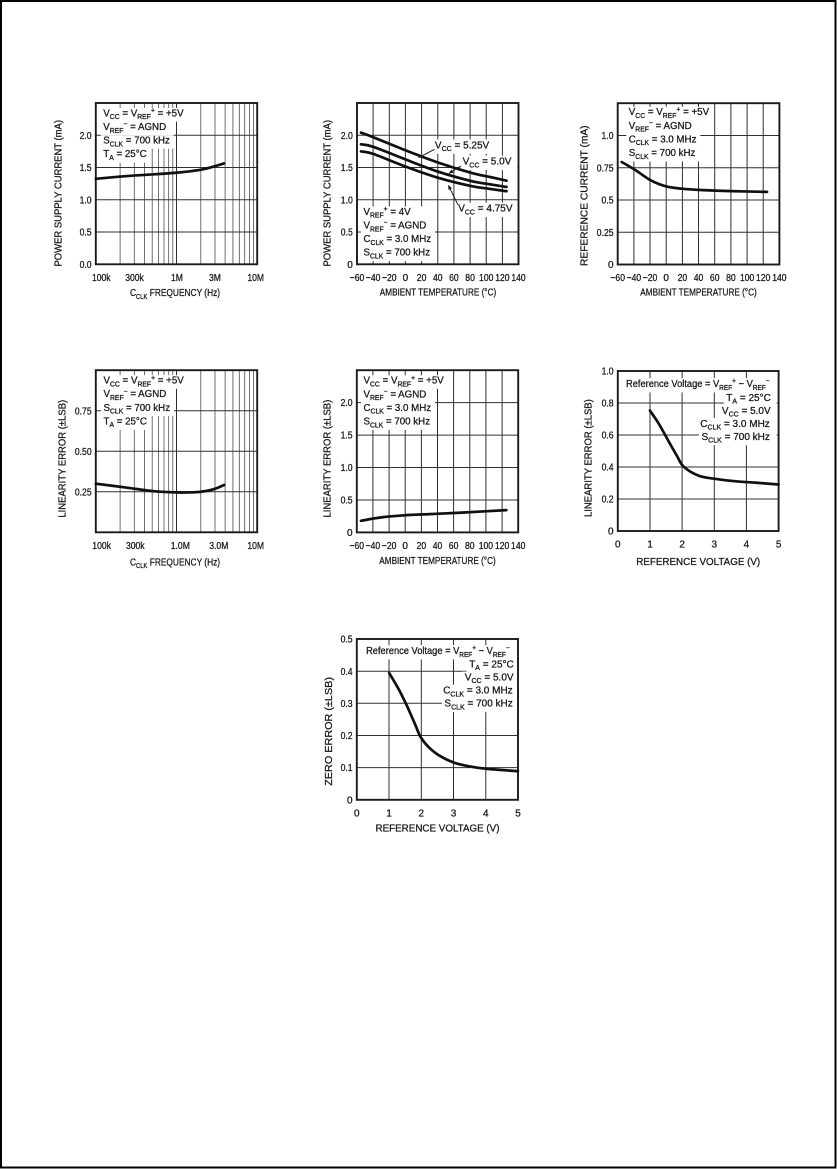  Describe the element at coordinates (502, 278) in the screenshot. I see `svg-text: 120` at that location.